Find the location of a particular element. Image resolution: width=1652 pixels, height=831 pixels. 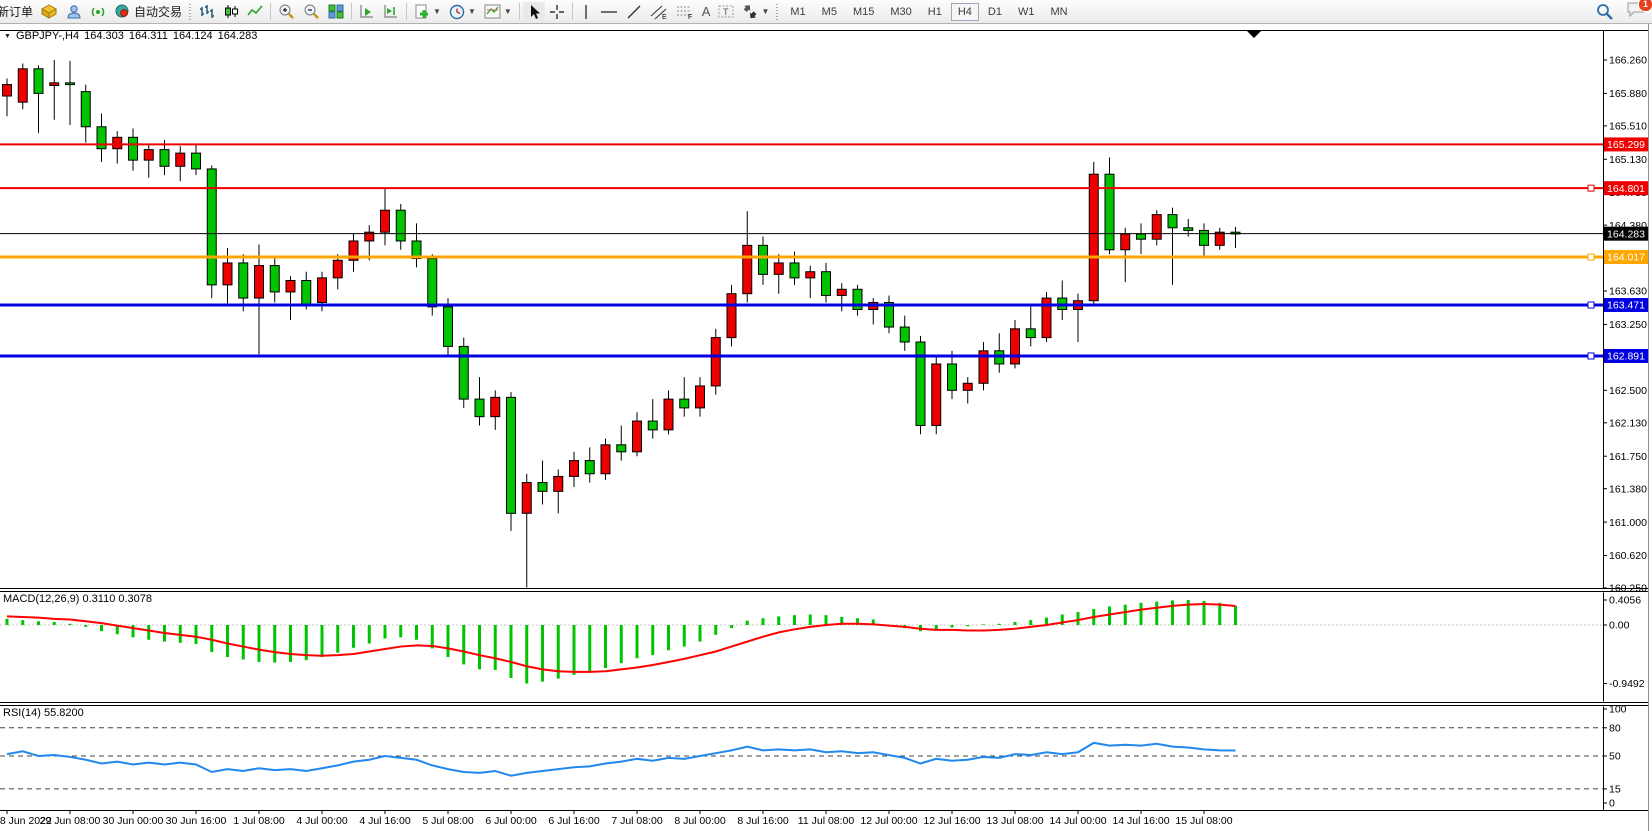

horizontal-line-button is located at coordinates (609, 12).